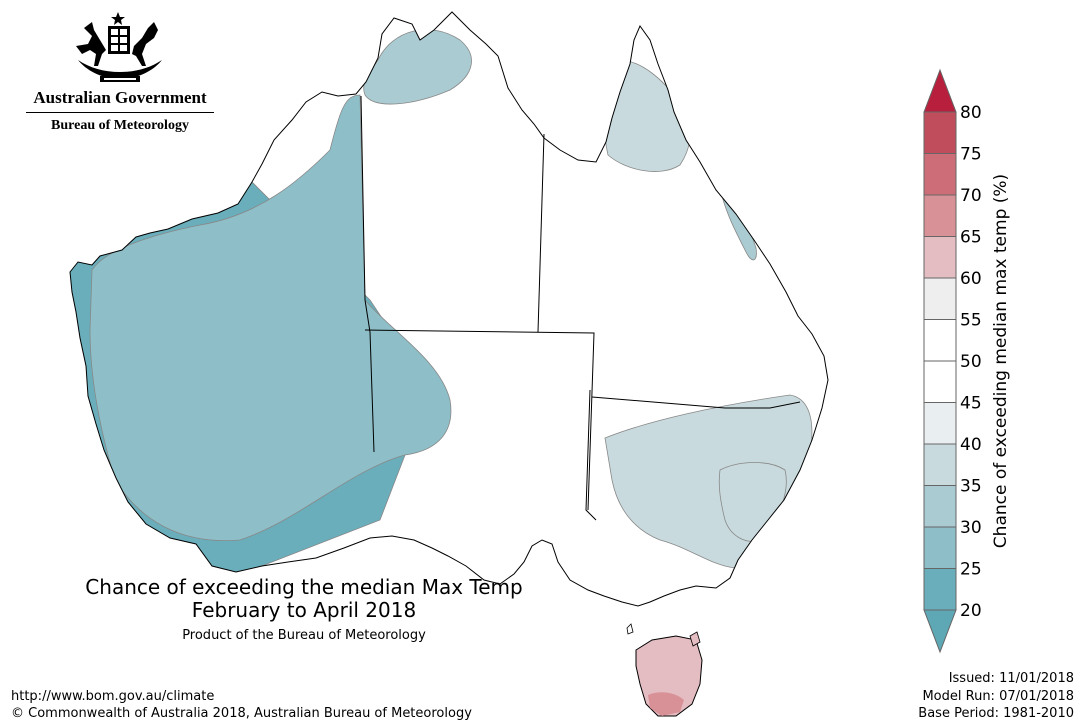 The image size is (1085, 726). Describe the element at coordinates (120, 97) in the screenshot. I see `agency-name: Australian Government` at that location.